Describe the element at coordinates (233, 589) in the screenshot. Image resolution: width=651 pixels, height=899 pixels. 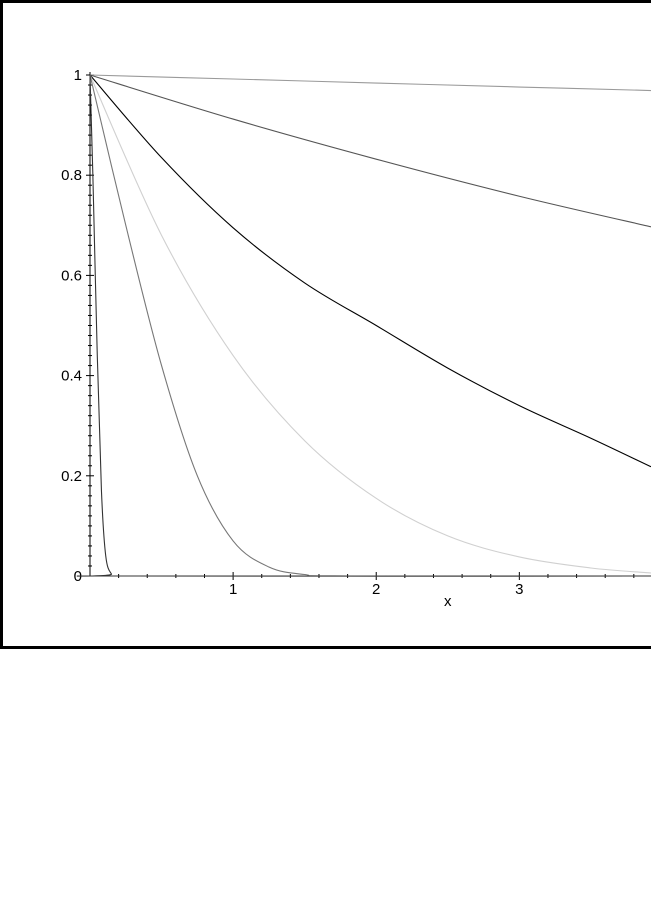
I see `x-tick-label: 1` at that location.